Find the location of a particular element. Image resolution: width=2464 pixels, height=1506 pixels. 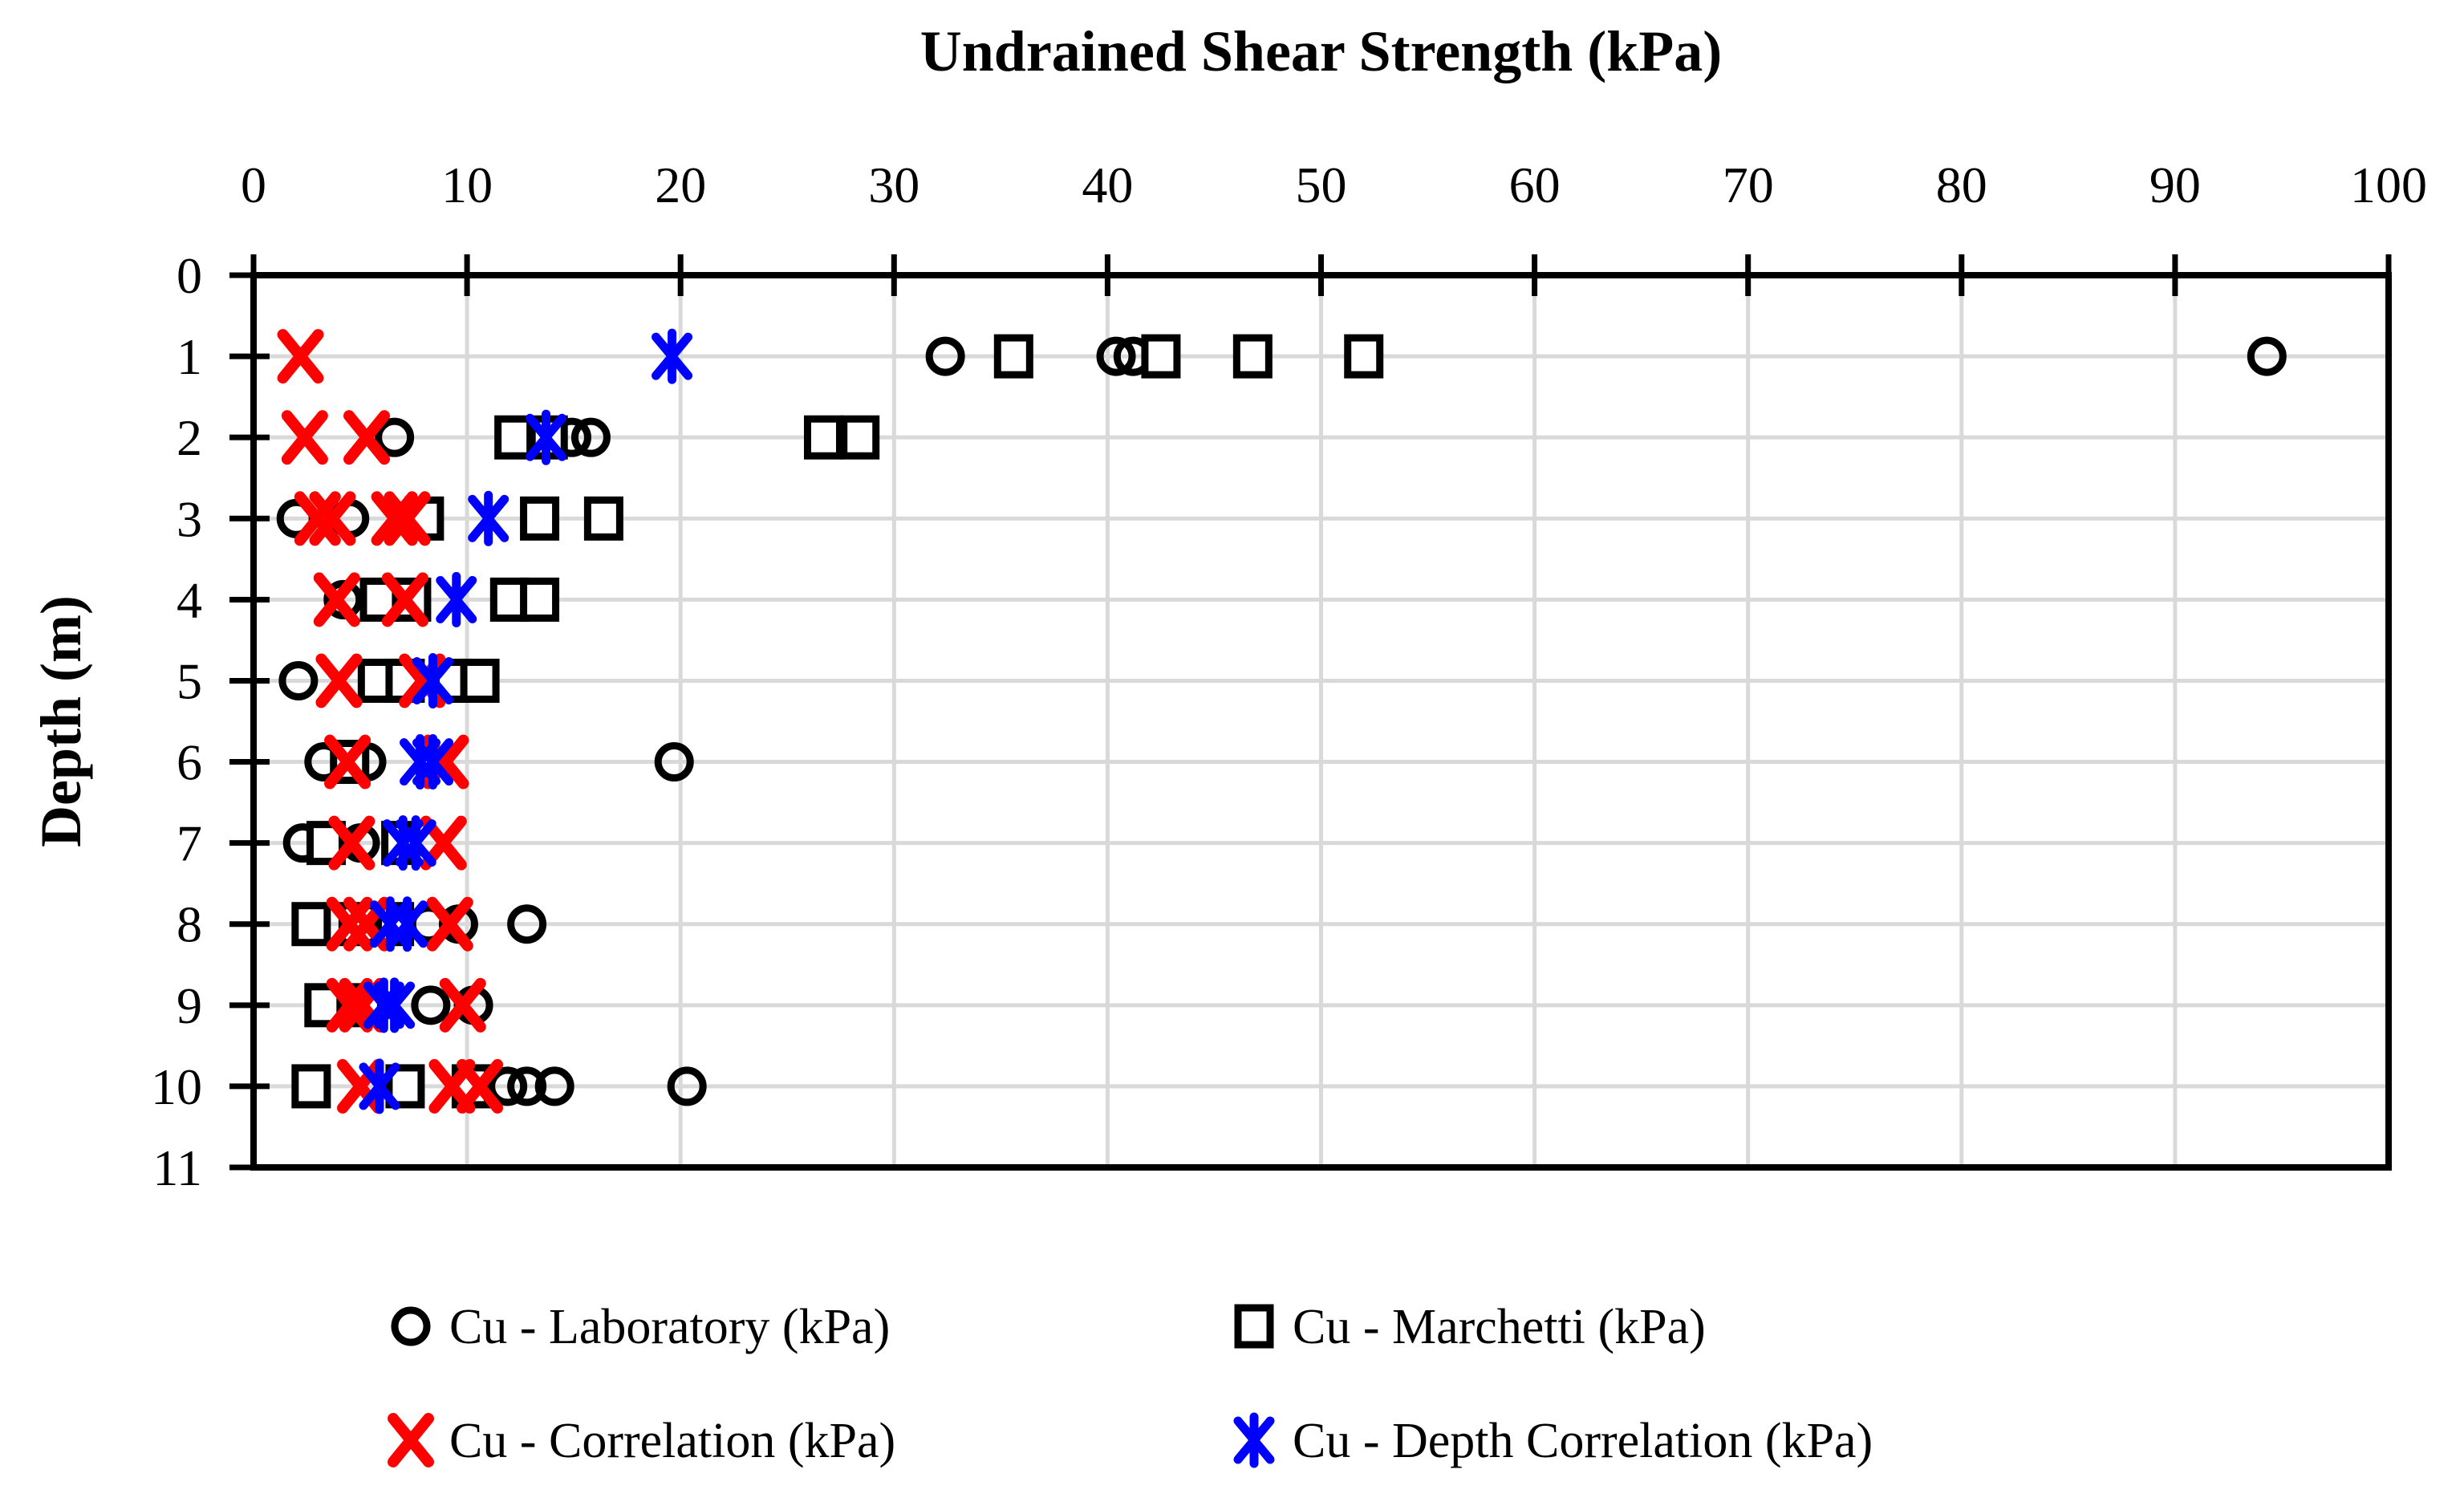

y-tick-label: 10 is located at coordinates (176, 1086).